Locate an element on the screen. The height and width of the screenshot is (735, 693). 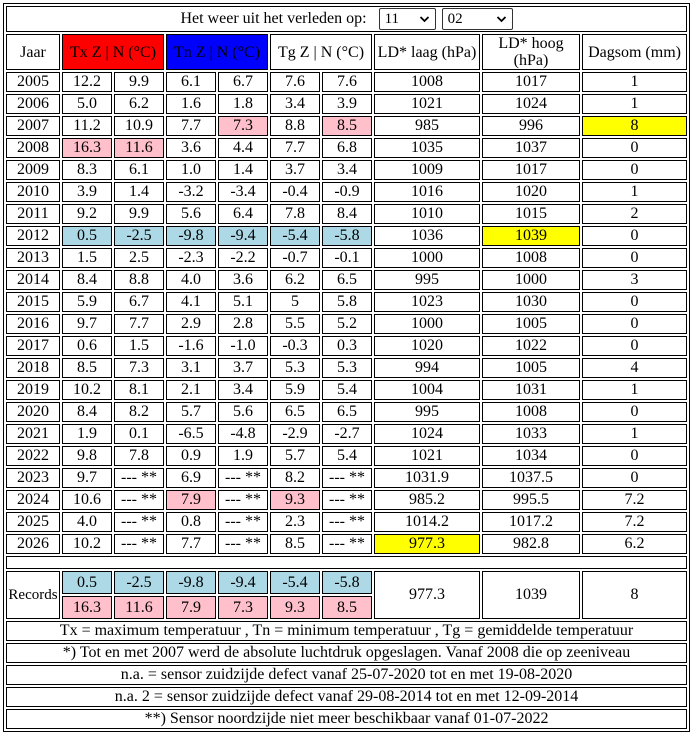
record-cold-cell: -5.4 is located at coordinates (295, 582).